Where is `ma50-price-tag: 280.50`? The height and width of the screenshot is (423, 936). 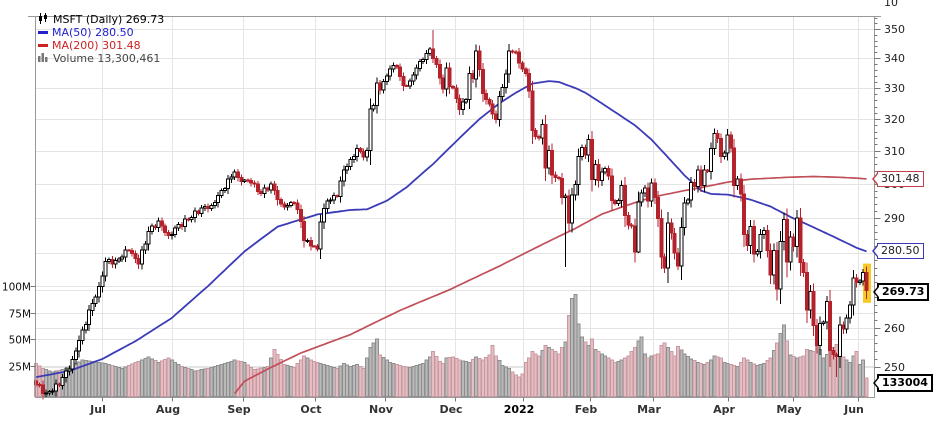
ma50-price-tag: 280.50 is located at coordinates (898, 251).